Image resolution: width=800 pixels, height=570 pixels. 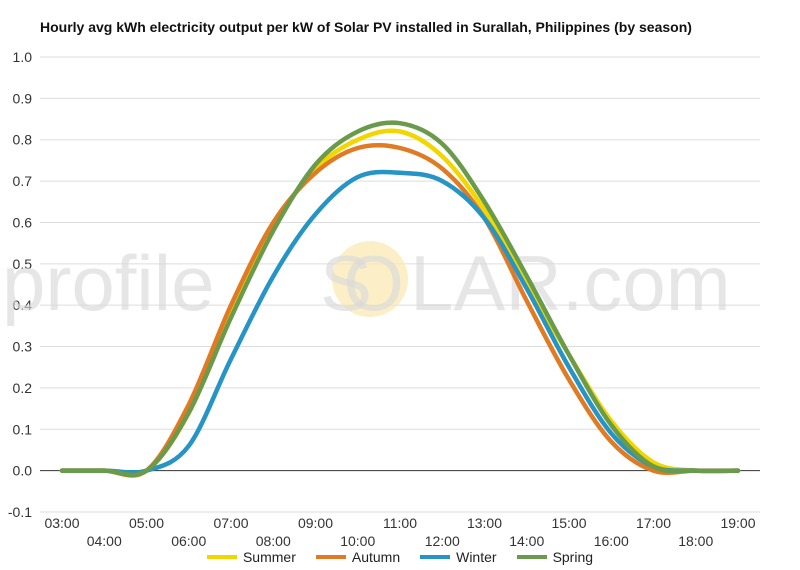 What do you see at coordinates (23, 57) in the screenshot?
I see `y-tick-label: 1.0` at bounding box center [23, 57].